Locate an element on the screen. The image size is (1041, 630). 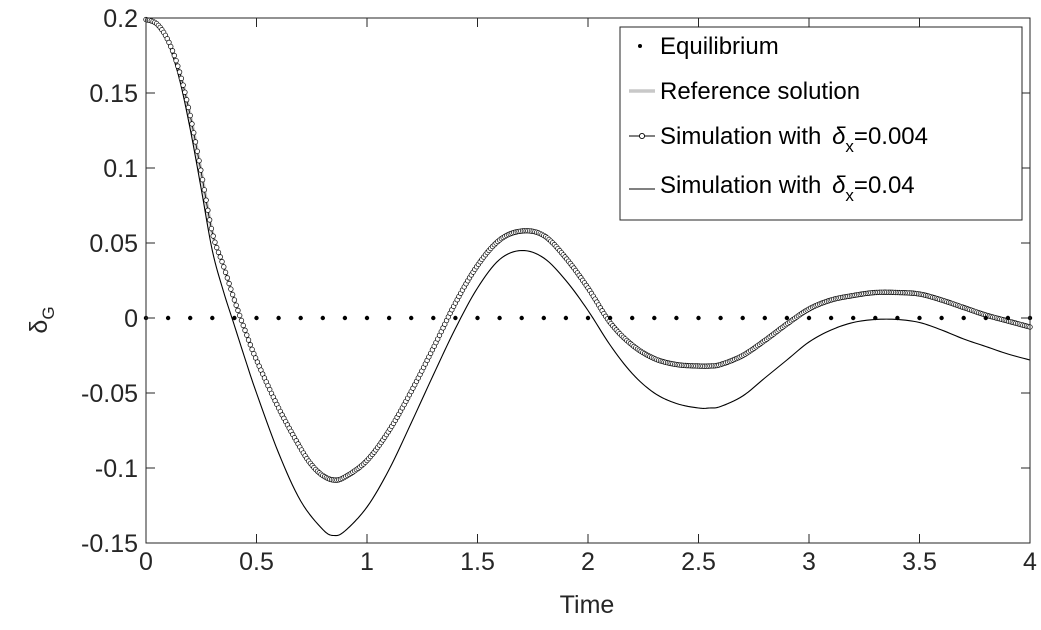
legend-label-coarse: Simulation with δx=0.04 is located at coordinates (787, 188).